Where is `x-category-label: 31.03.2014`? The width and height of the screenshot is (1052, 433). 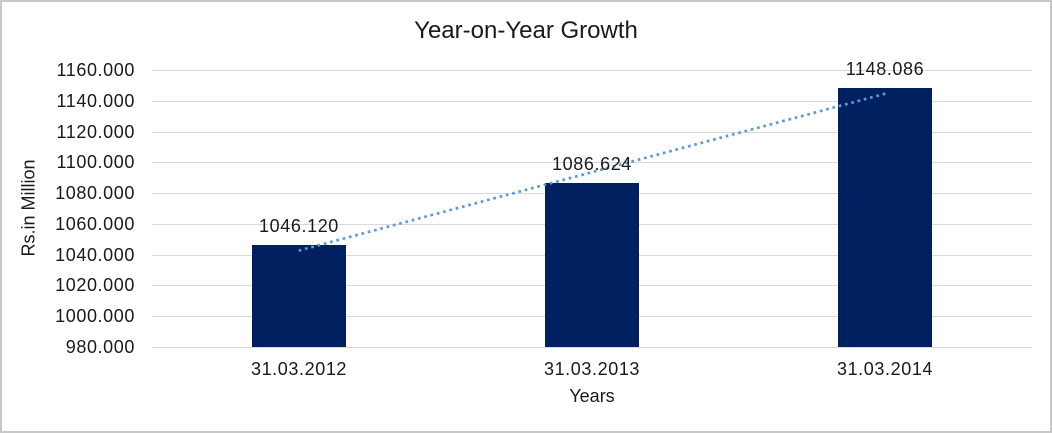
x-category-label: 31.03.2014 is located at coordinates (885, 369).